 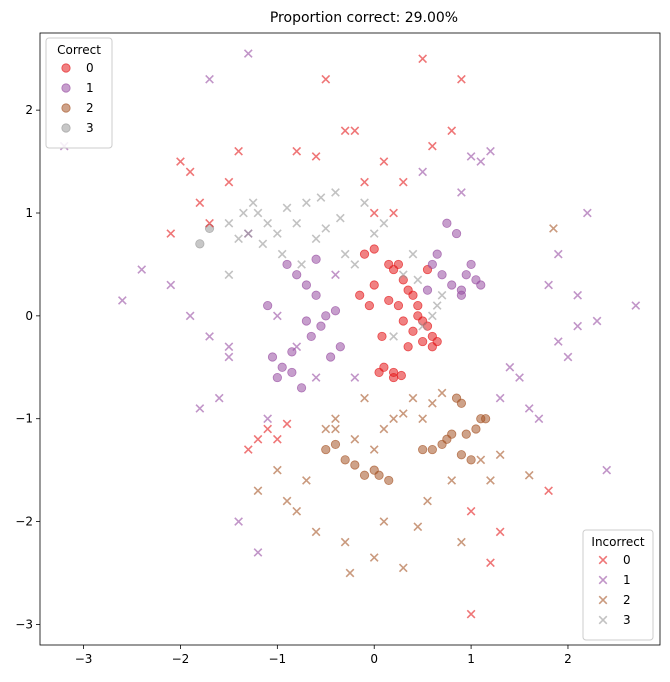 I want to click on x-tick-label: −3, so click(x=84, y=659).